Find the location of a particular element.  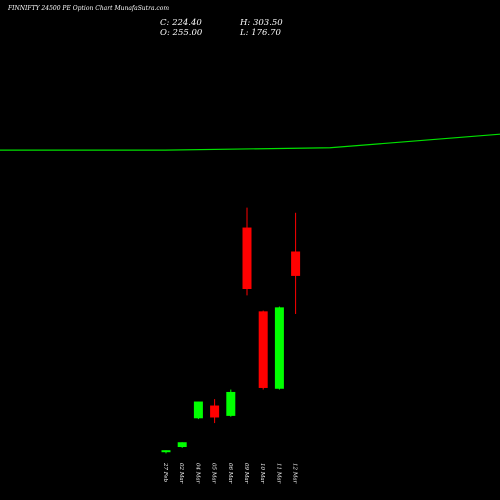

x-tick-label: 04 Mar is located at coordinates (197, 473).